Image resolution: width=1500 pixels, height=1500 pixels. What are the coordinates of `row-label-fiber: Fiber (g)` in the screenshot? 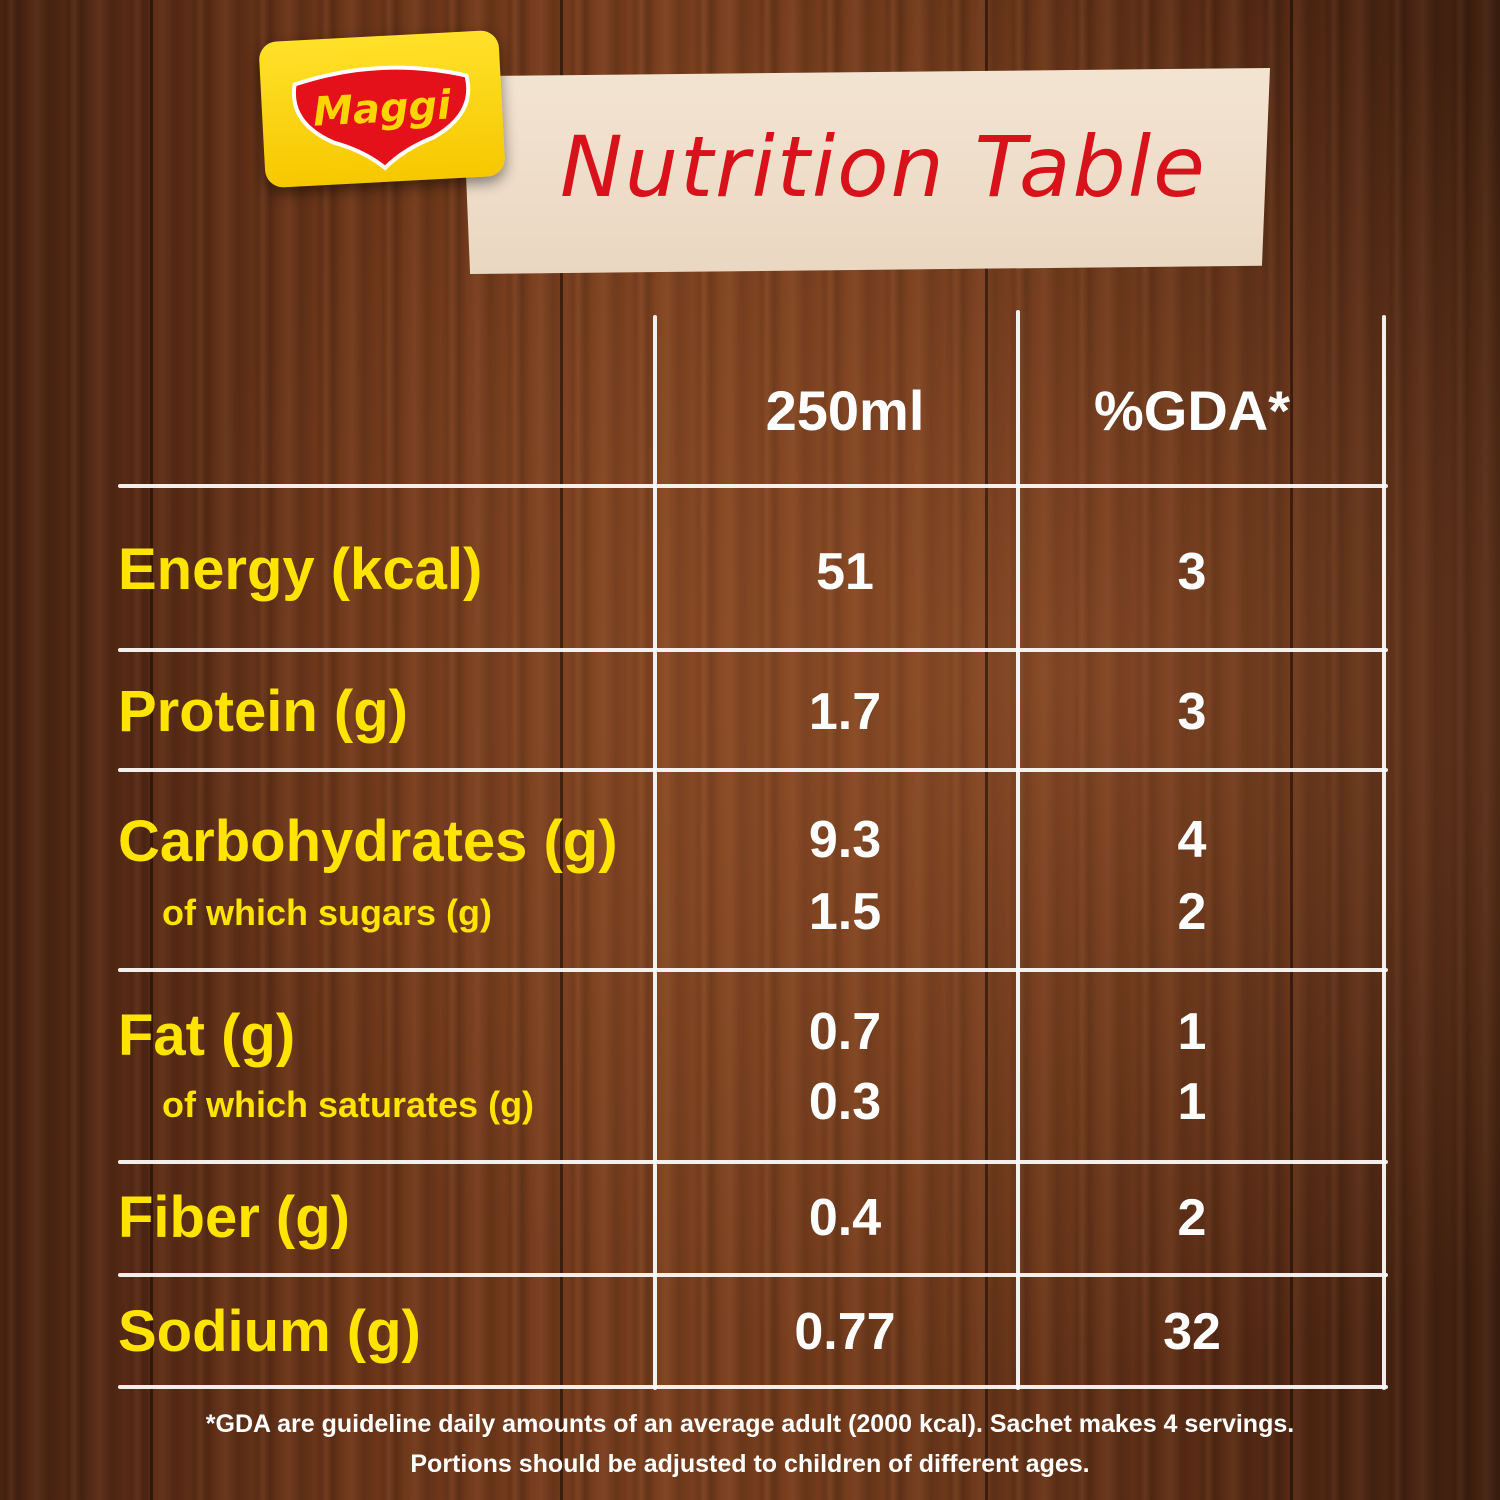 It's located at (234, 1217).